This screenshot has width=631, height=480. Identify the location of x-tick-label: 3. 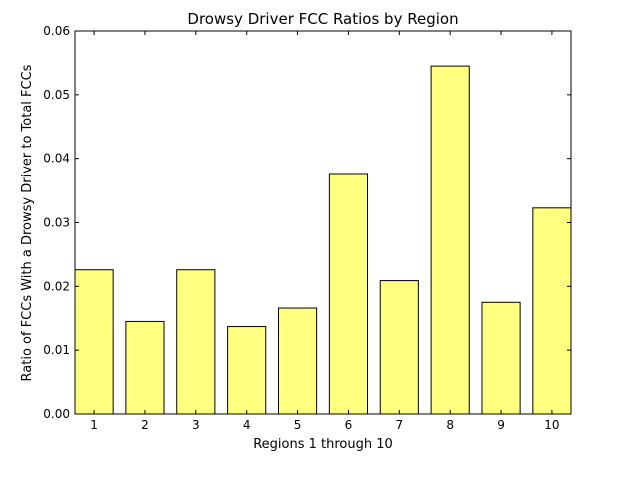
(196, 425).